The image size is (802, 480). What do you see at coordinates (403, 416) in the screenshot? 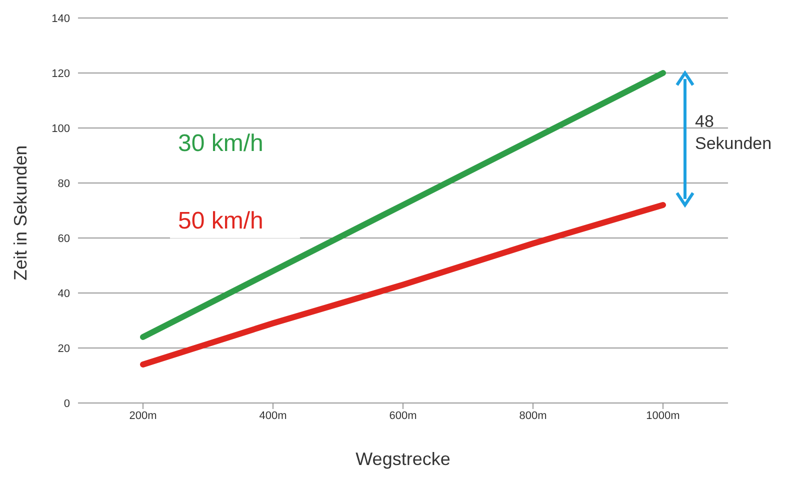
I see `x-tick-label: 600m` at bounding box center [403, 416].